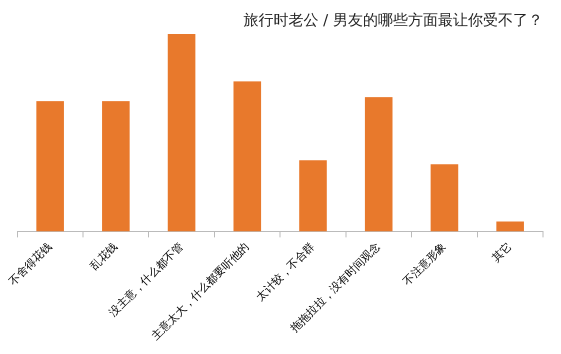 The image size is (561, 354). What do you see at coordinates (424, 264) in the screenshot?
I see `x-tick-label: 不注意形象` at bounding box center [424, 264].